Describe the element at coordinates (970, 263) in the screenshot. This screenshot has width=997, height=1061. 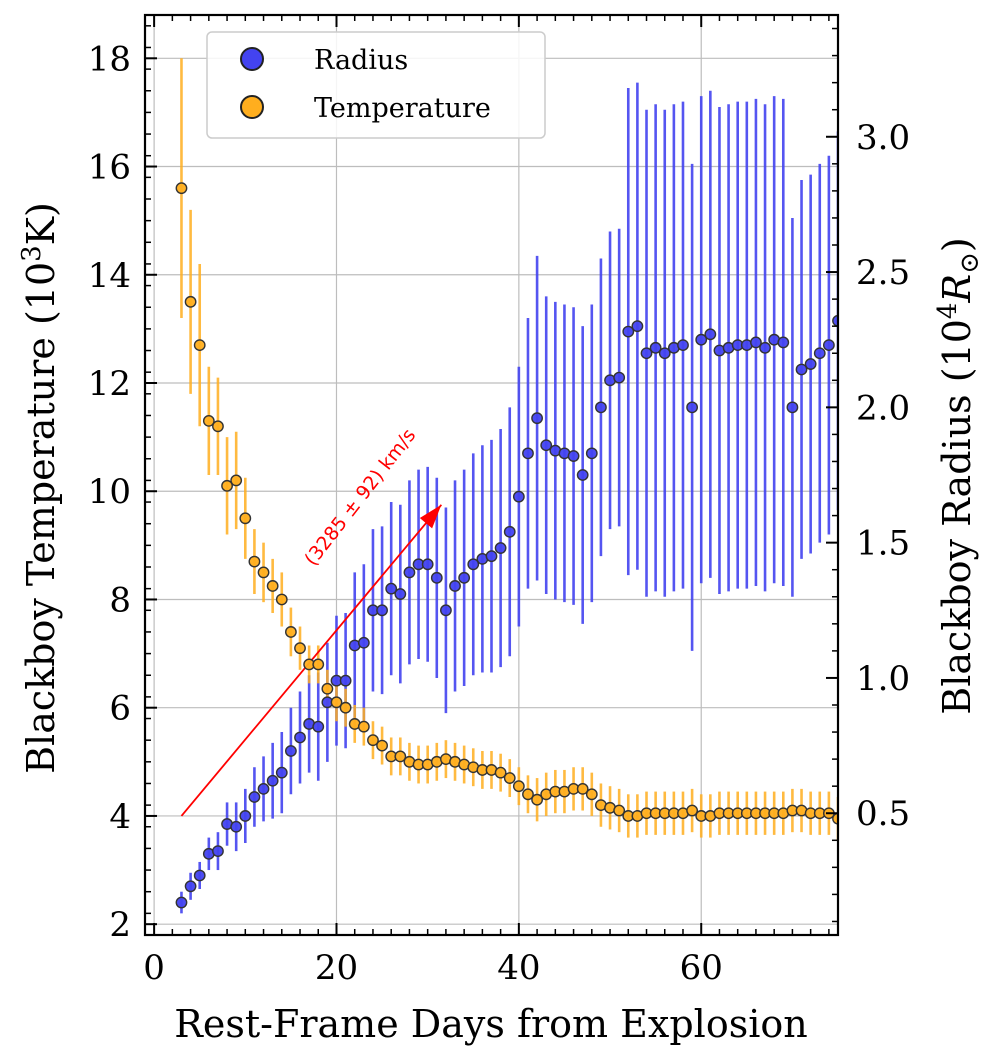
I see `sun-symbol: ⊙` at that location.